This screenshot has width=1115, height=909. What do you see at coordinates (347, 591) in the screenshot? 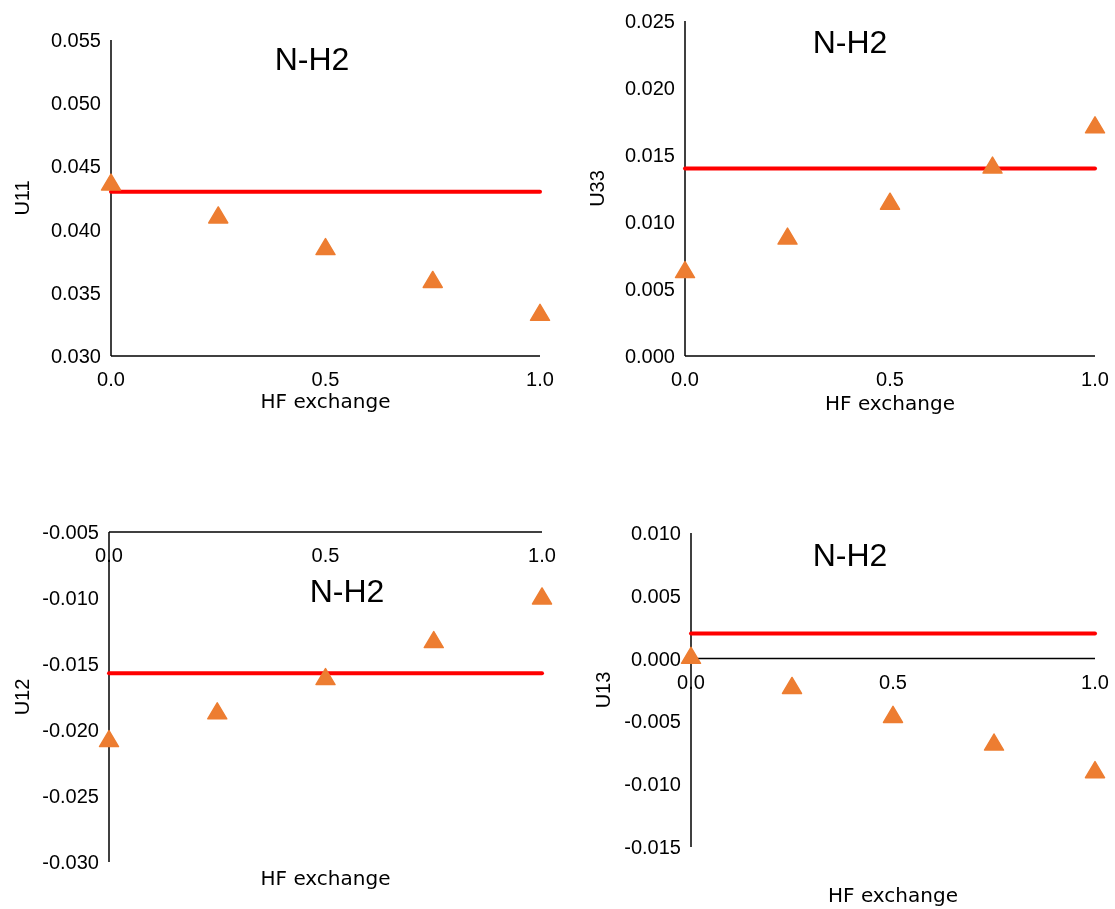
I see `text: N-H2` at bounding box center [347, 591].